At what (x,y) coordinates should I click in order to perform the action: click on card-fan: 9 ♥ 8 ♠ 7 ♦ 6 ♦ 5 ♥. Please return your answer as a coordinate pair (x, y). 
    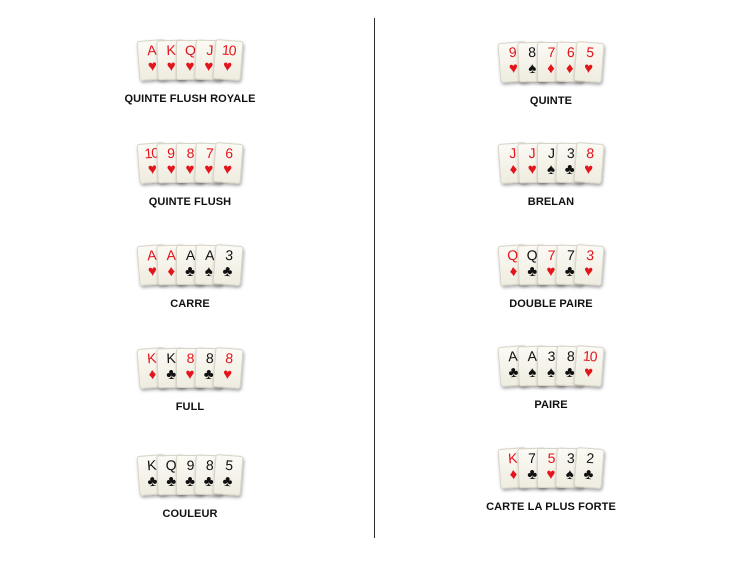
    Looking at the image, I should click on (551, 62).